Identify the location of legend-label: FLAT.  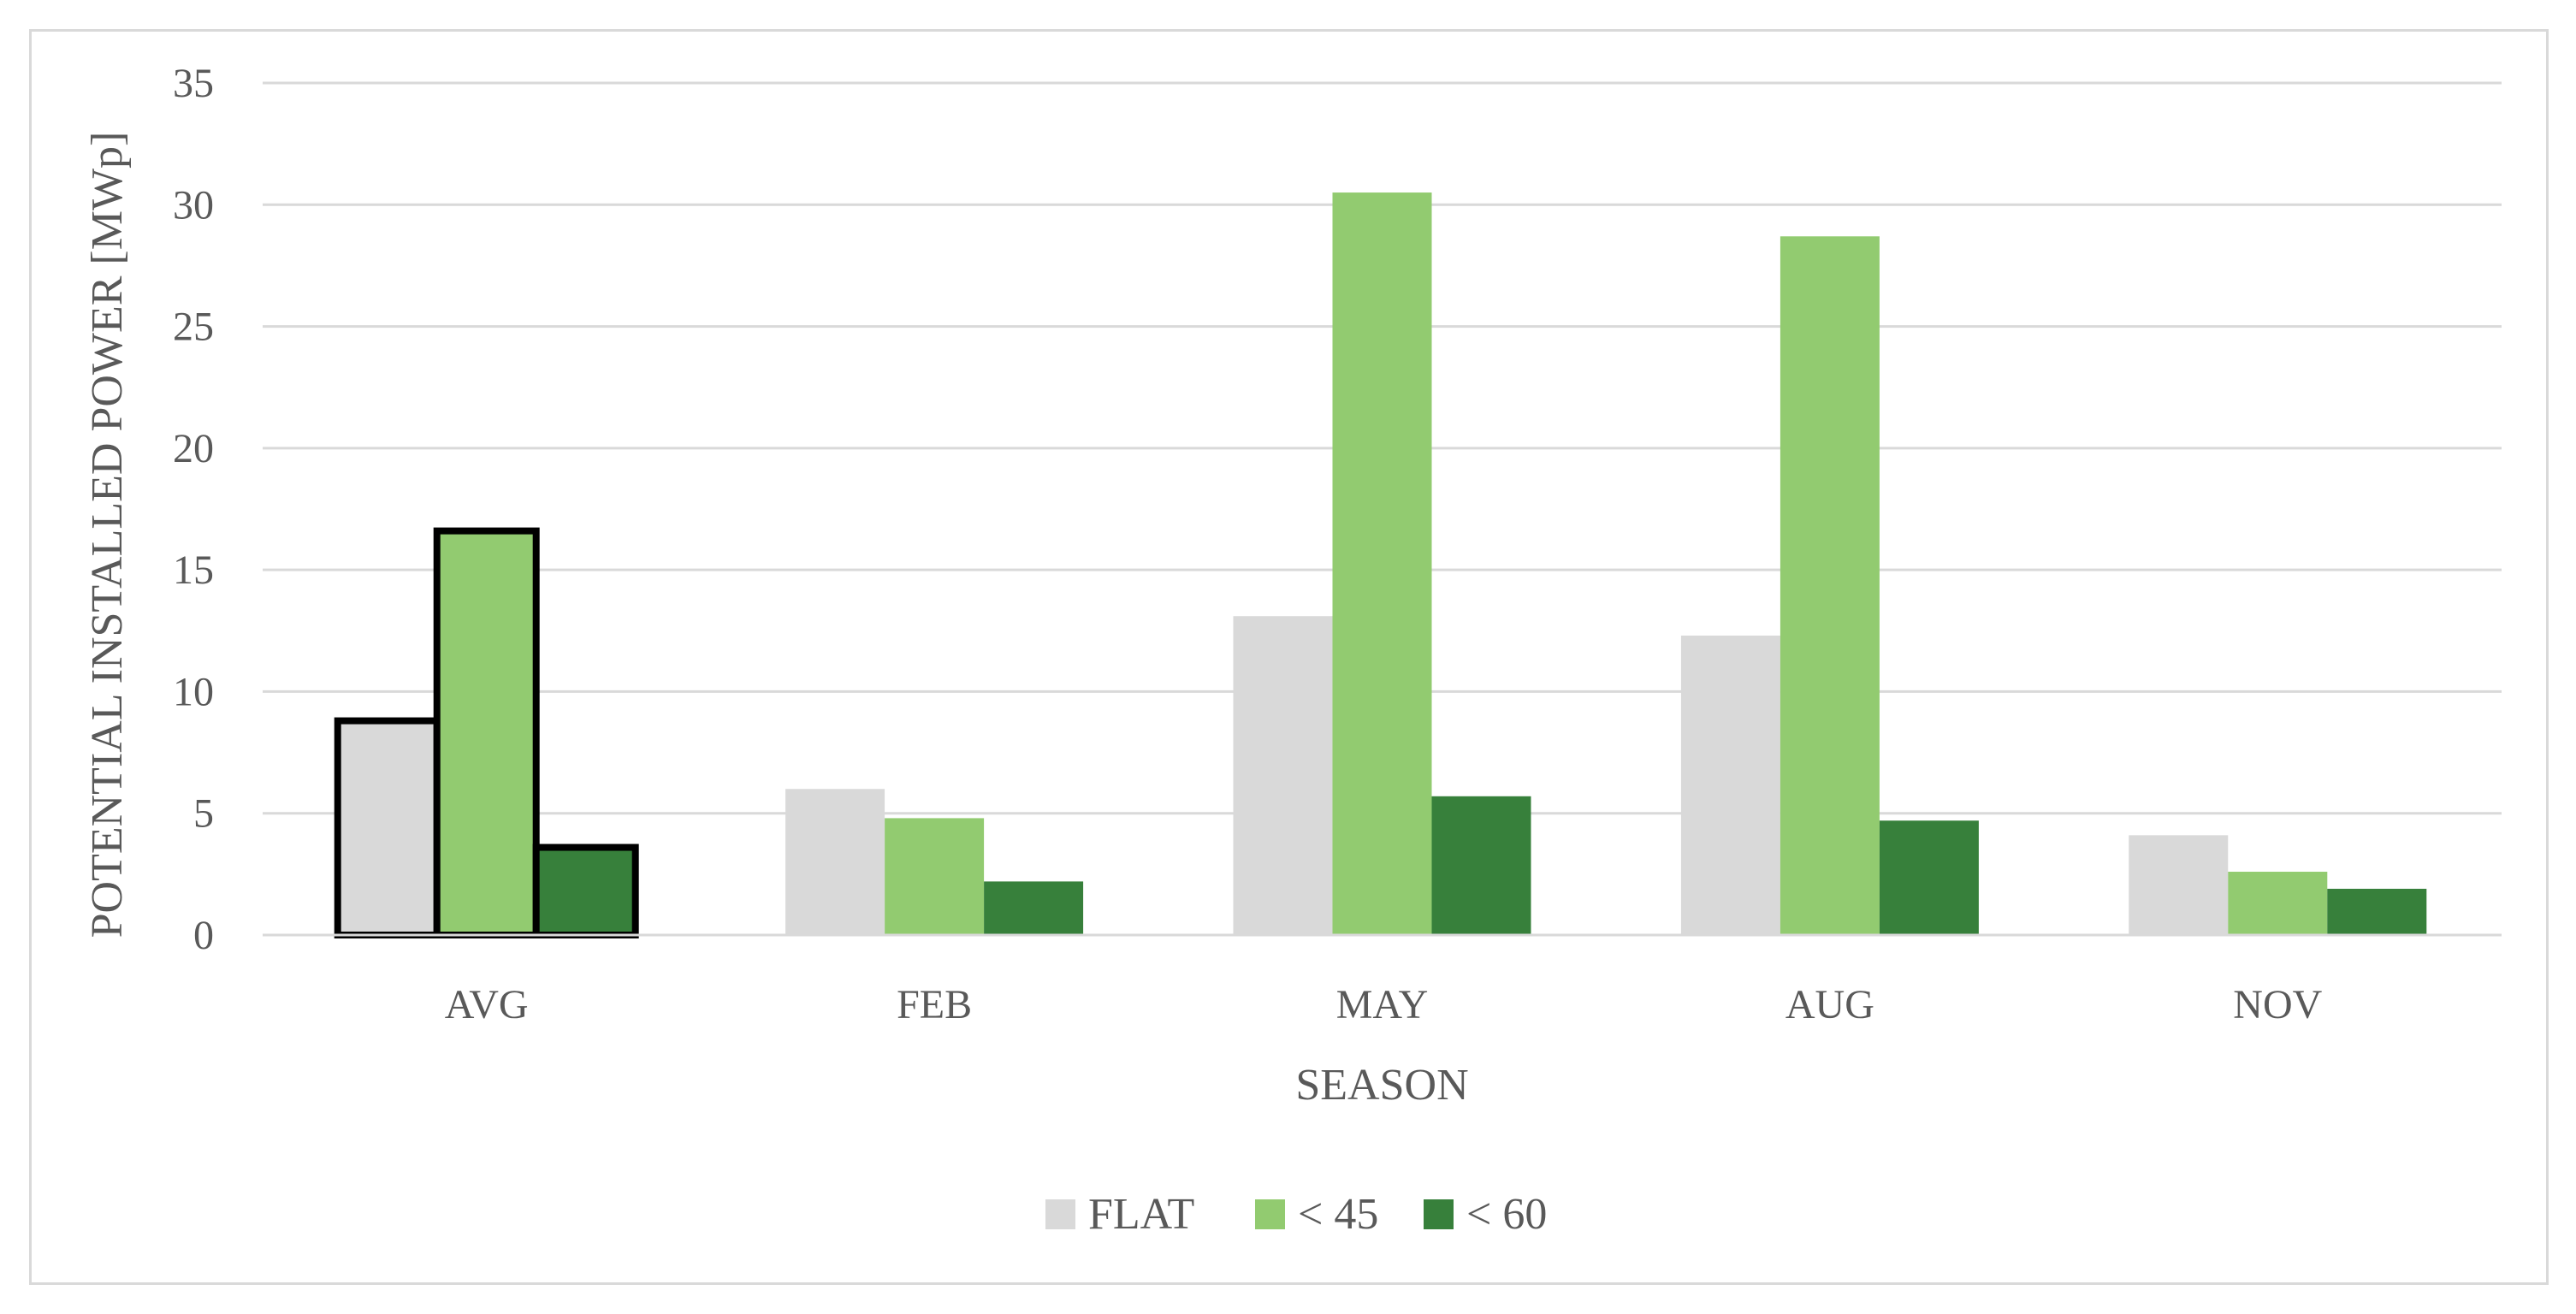
(1141, 1214).